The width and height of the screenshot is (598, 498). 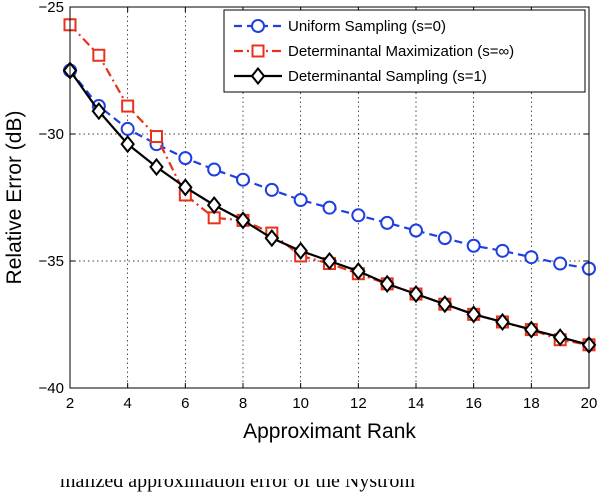 I want to click on x-tick-label: 20, so click(x=589, y=403).